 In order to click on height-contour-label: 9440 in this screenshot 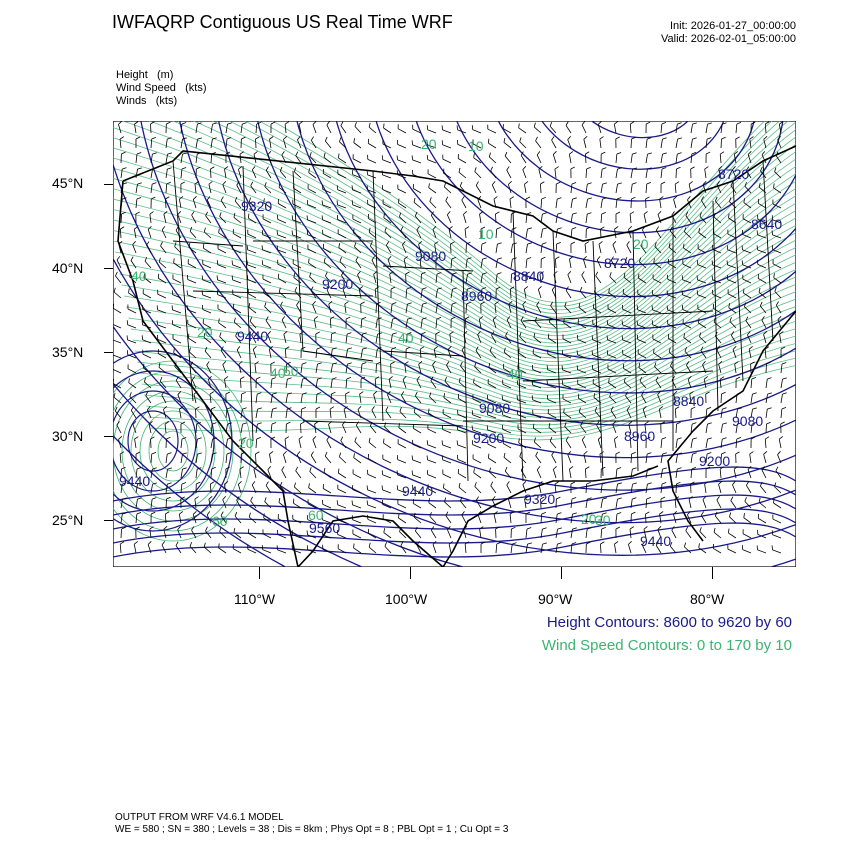, I will do `click(417, 491)`.